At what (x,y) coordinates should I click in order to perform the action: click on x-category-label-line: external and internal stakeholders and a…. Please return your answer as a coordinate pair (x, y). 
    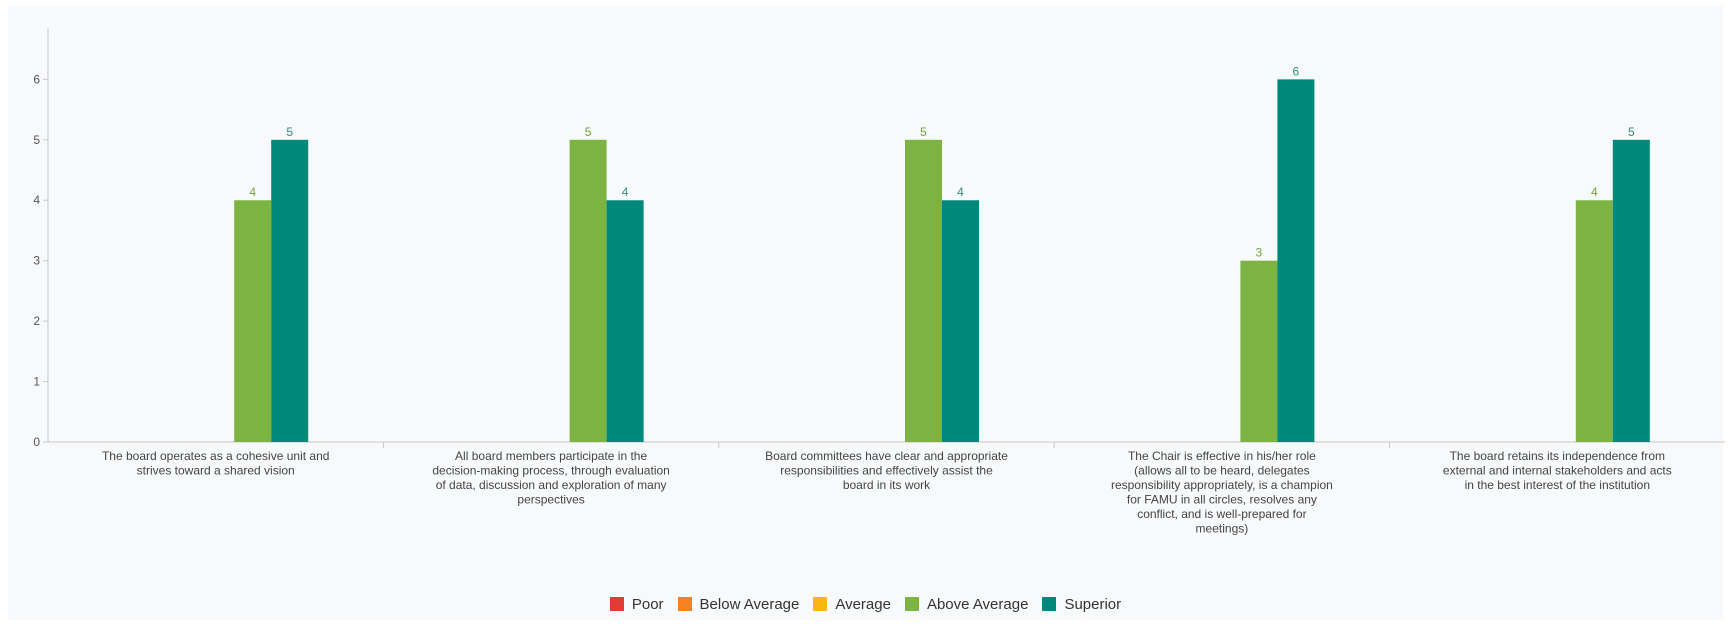
    Looking at the image, I should click on (1557, 471).